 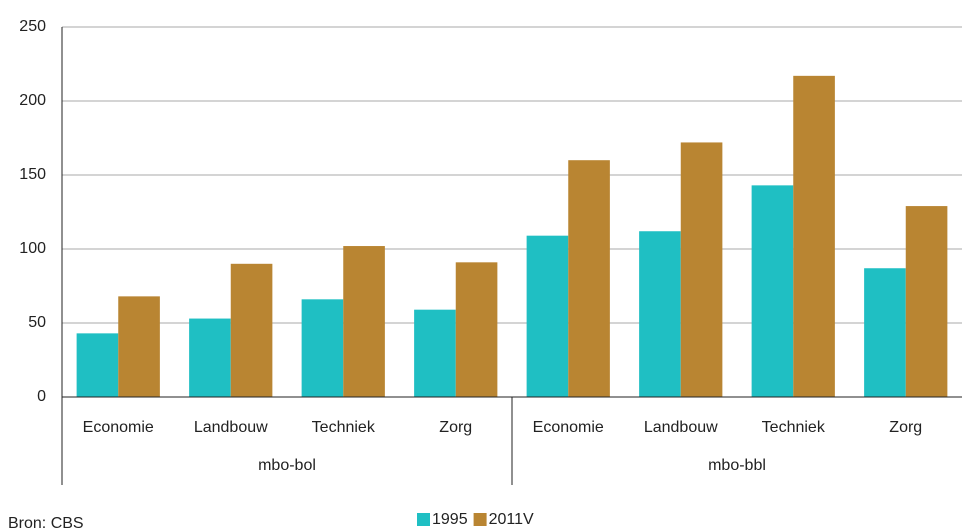 I want to click on y-tick-label: 100, so click(x=32, y=248).